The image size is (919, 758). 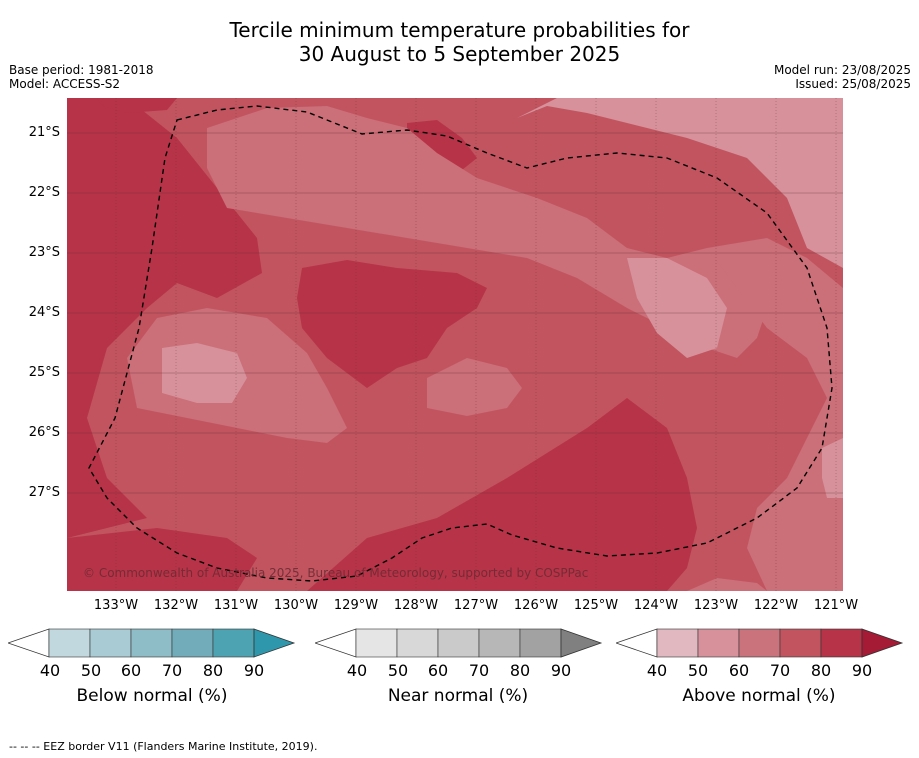 What do you see at coordinates (116, 605) in the screenshot?
I see `lon-label: 133°W` at bounding box center [116, 605].